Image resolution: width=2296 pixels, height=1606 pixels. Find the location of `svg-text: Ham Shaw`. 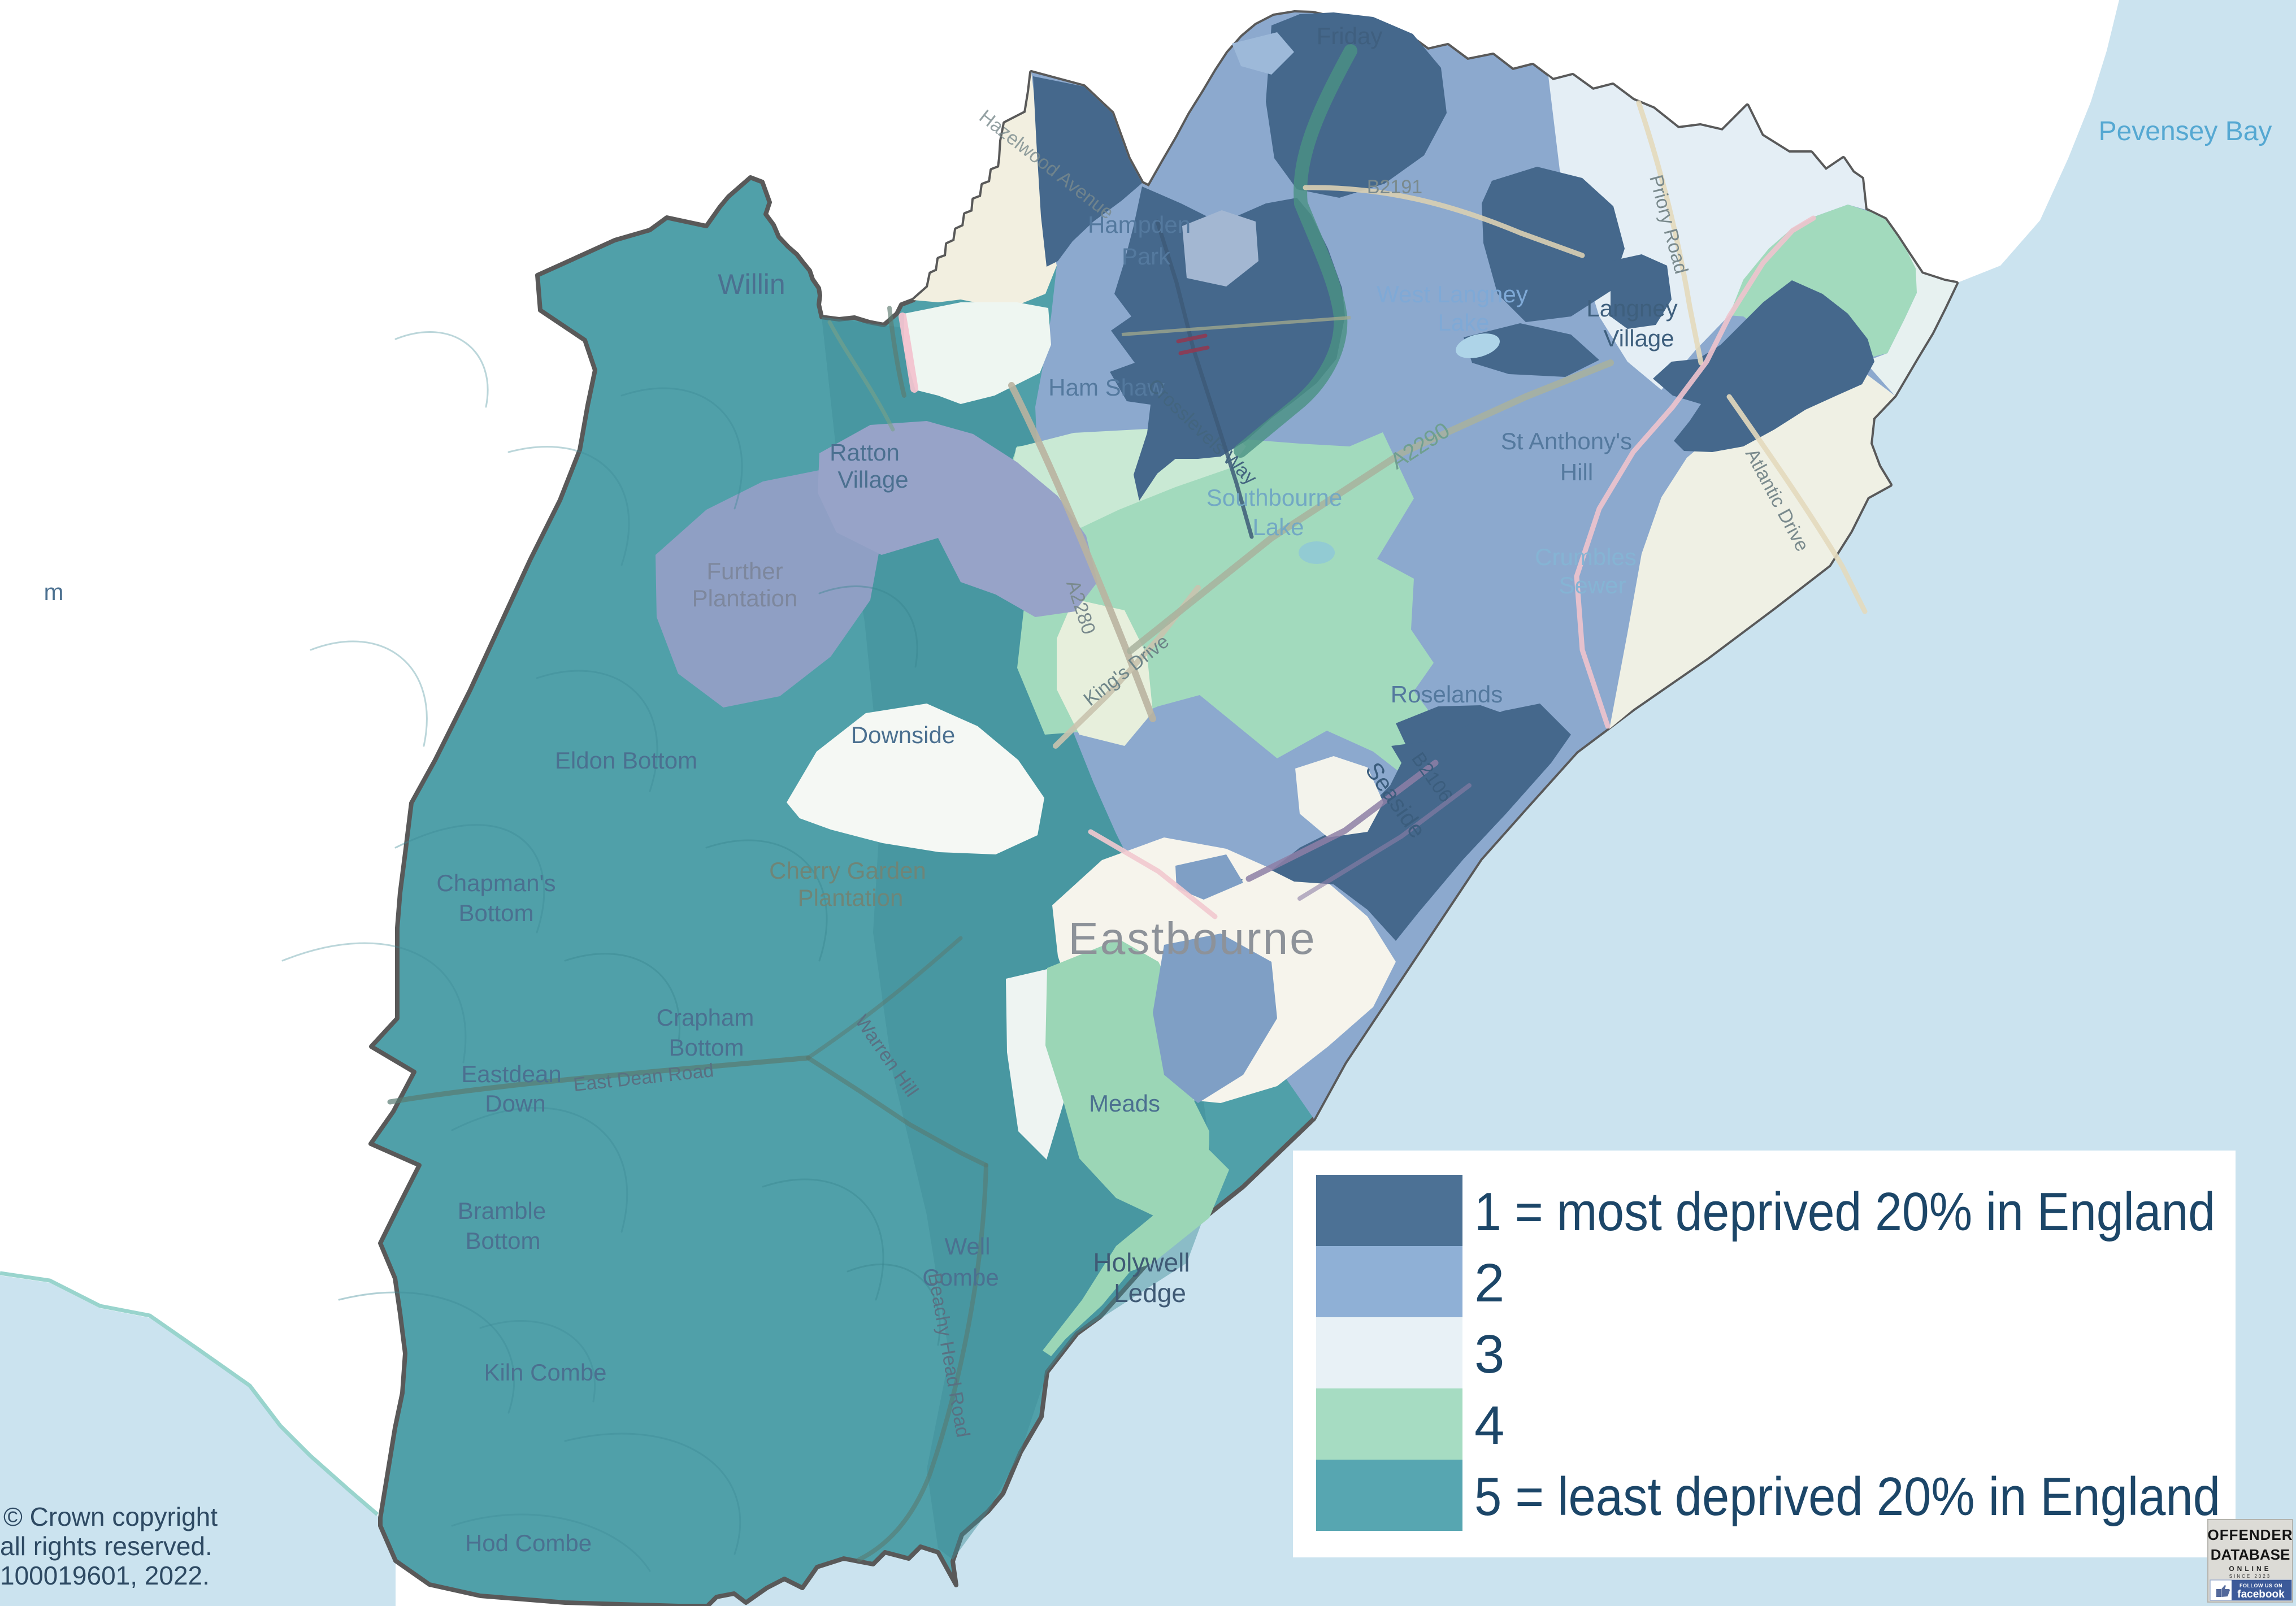

svg-text: Ham Shaw is located at coordinates (1106, 387).